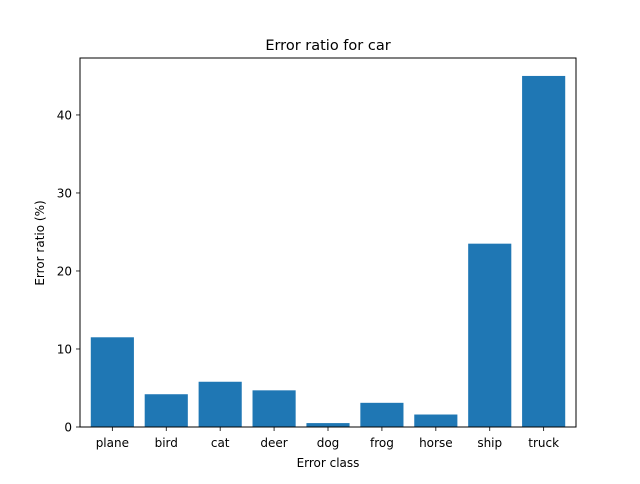 The image size is (640, 484). What do you see at coordinates (40, 242) in the screenshot?
I see `y-axis-label: Error ratio (%)` at bounding box center [40, 242].